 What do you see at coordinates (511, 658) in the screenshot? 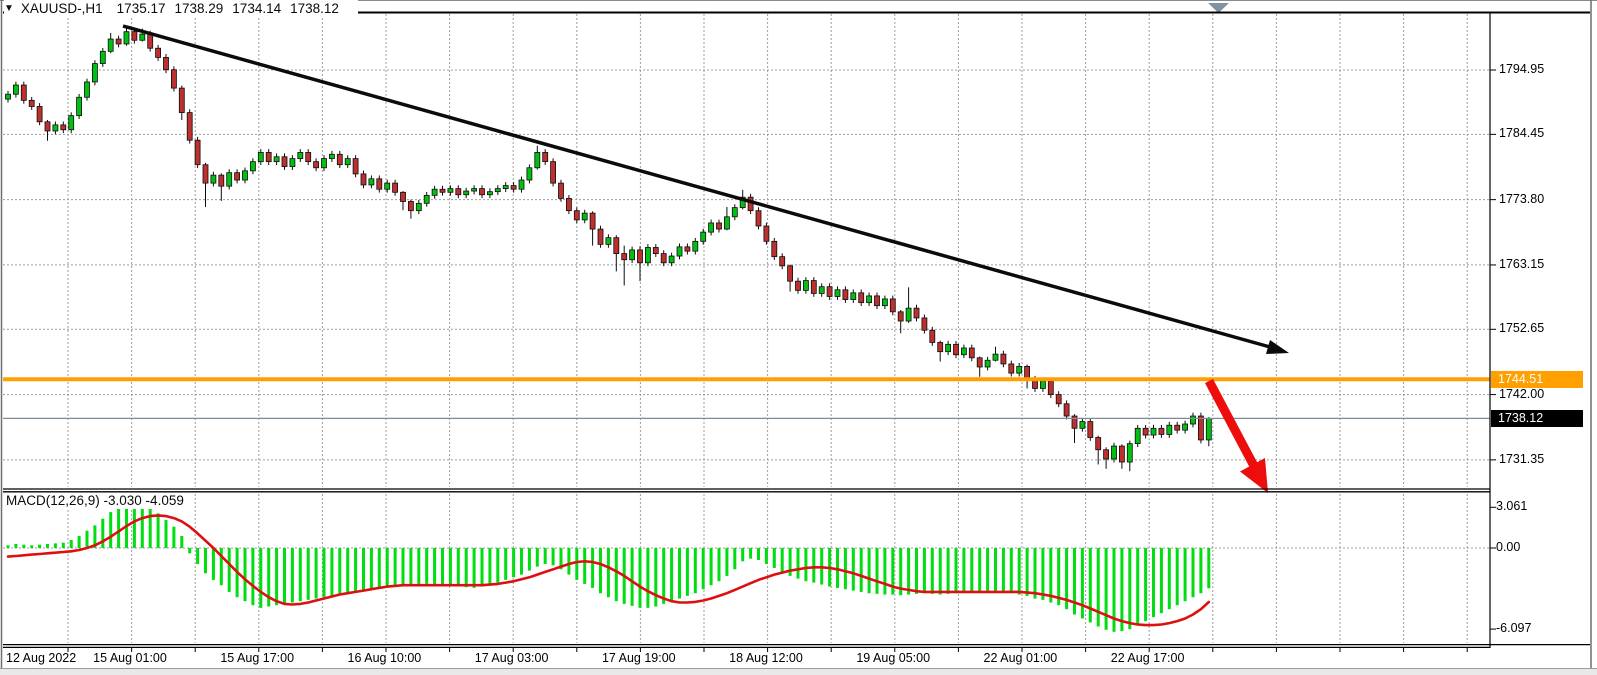
I see `time-axis-label: 17 Aug 03:00` at bounding box center [511, 658].